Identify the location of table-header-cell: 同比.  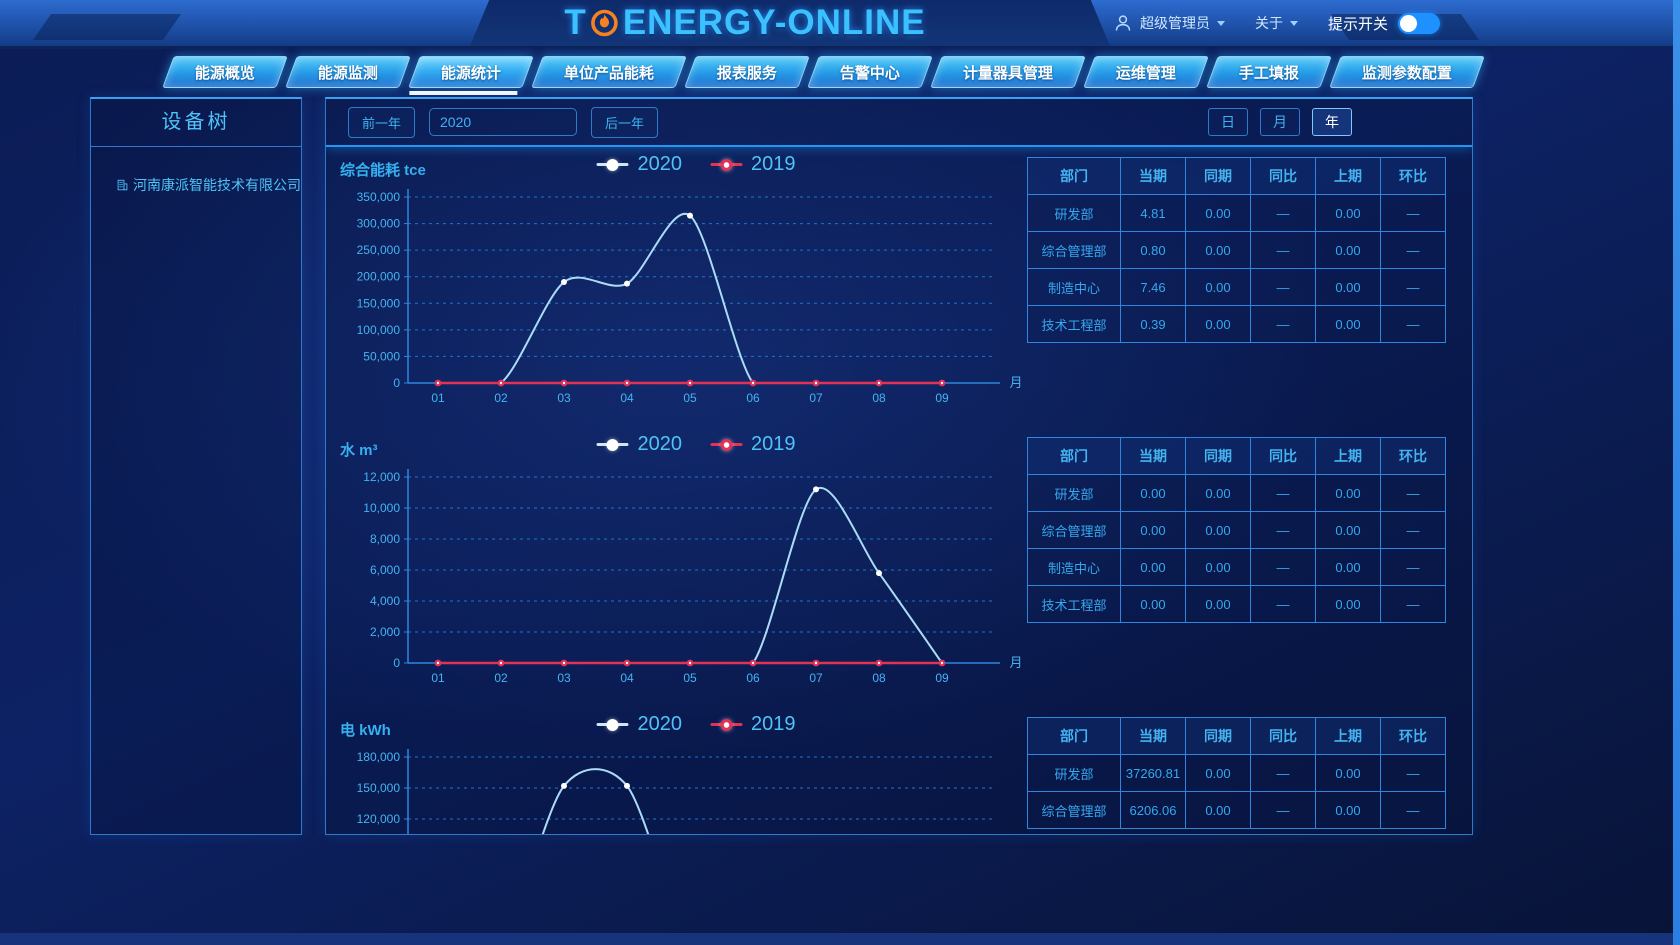
(1283, 176).